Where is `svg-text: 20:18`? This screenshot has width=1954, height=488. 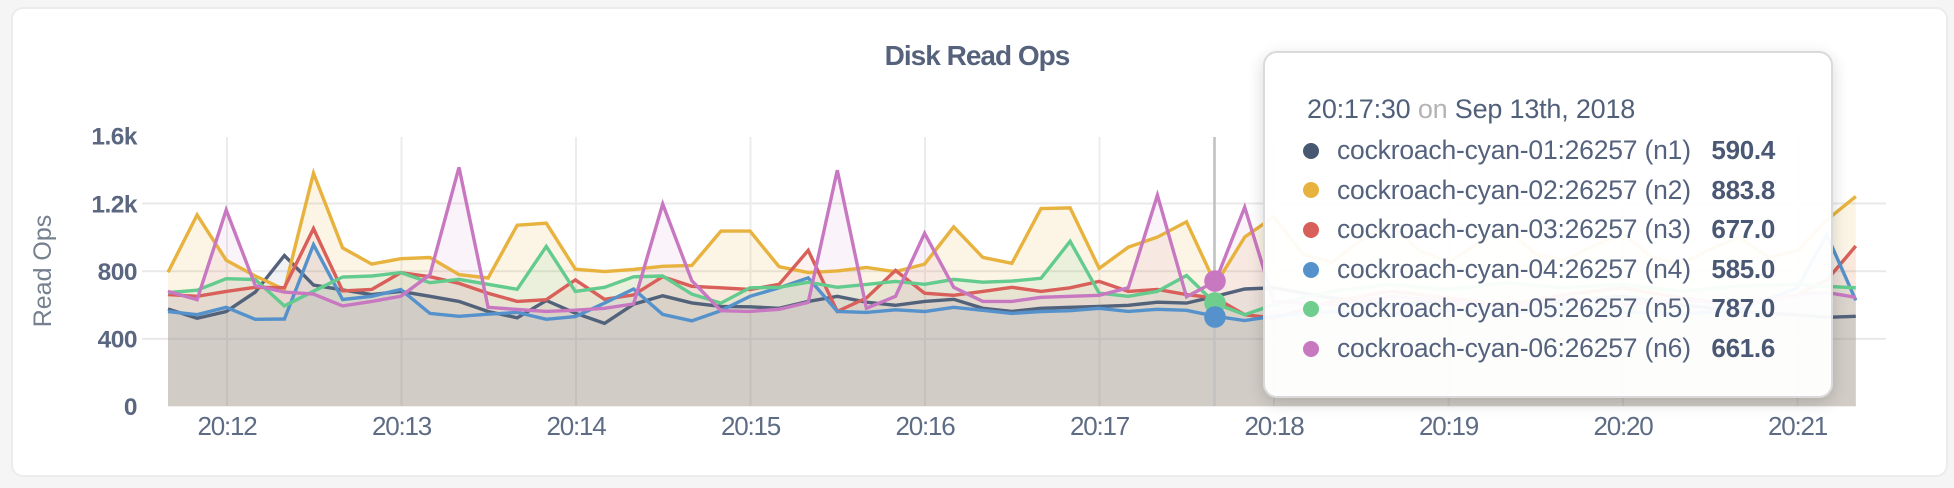 svg-text: 20:18 is located at coordinates (1274, 426).